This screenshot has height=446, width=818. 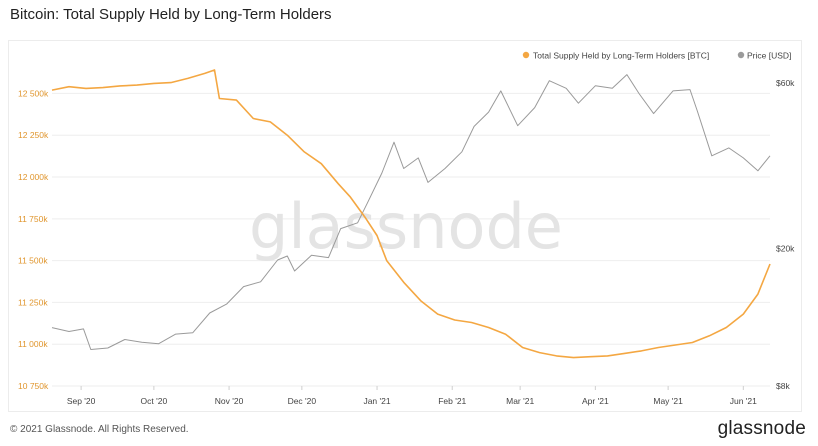 What do you see at coordinates (302, 401) in the screenshot?
I see `x-axis-tick-label: Dec '20` at bounding box center [302, 401].